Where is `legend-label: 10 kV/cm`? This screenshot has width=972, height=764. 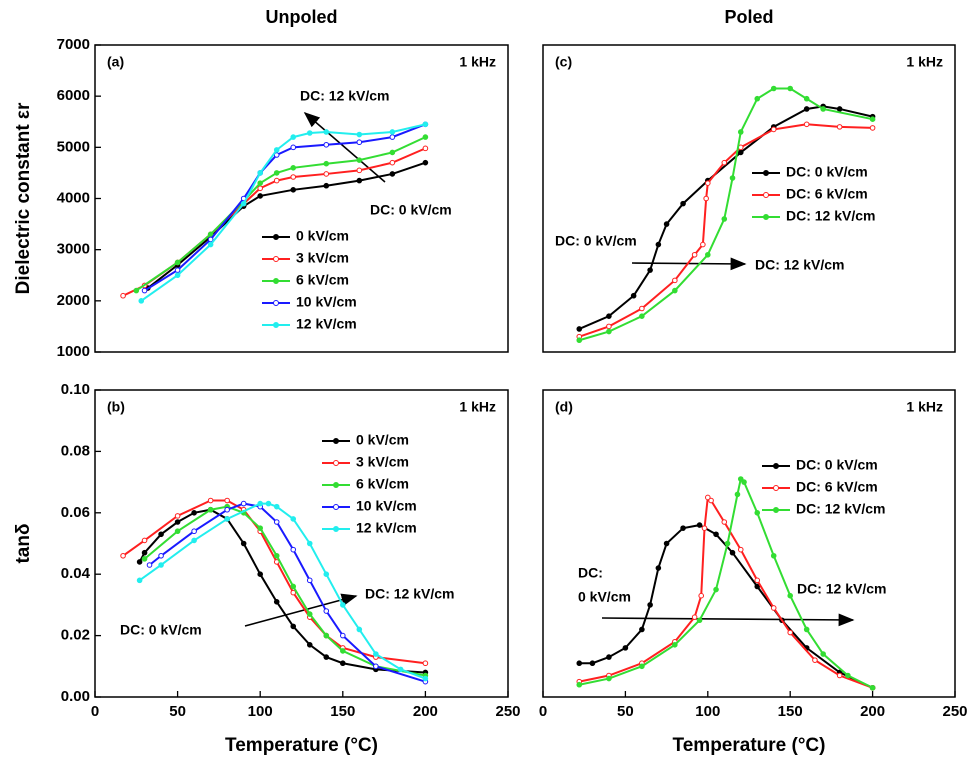 legend-label: 10 kV/cm is located at coordinates (386, 506).